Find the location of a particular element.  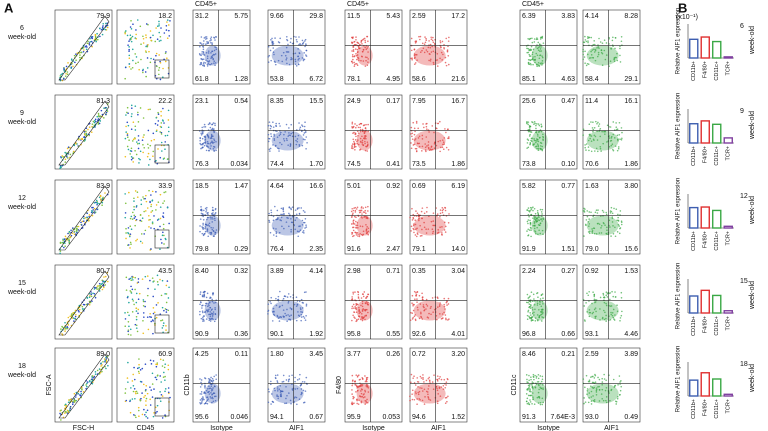

quadrant-value: 79.0 is located at coordinates (592, 249).